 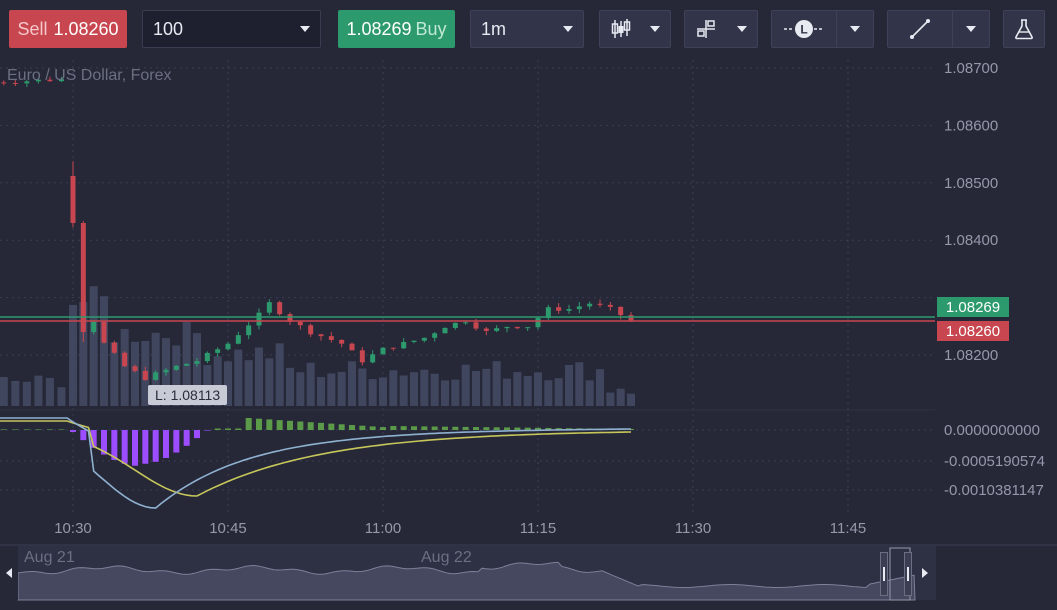 What do you see at coordinates (1024, 29) in the screenshot?
I see `lab-button` at bounding box center [1024, 29].